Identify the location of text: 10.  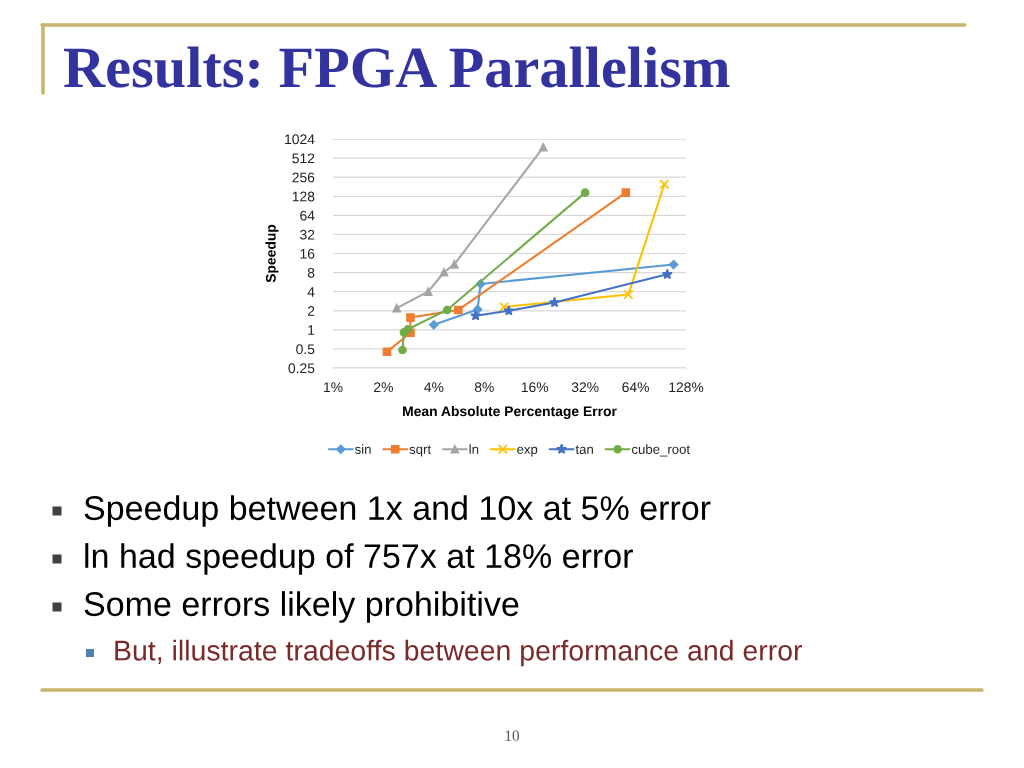
(512, 735).